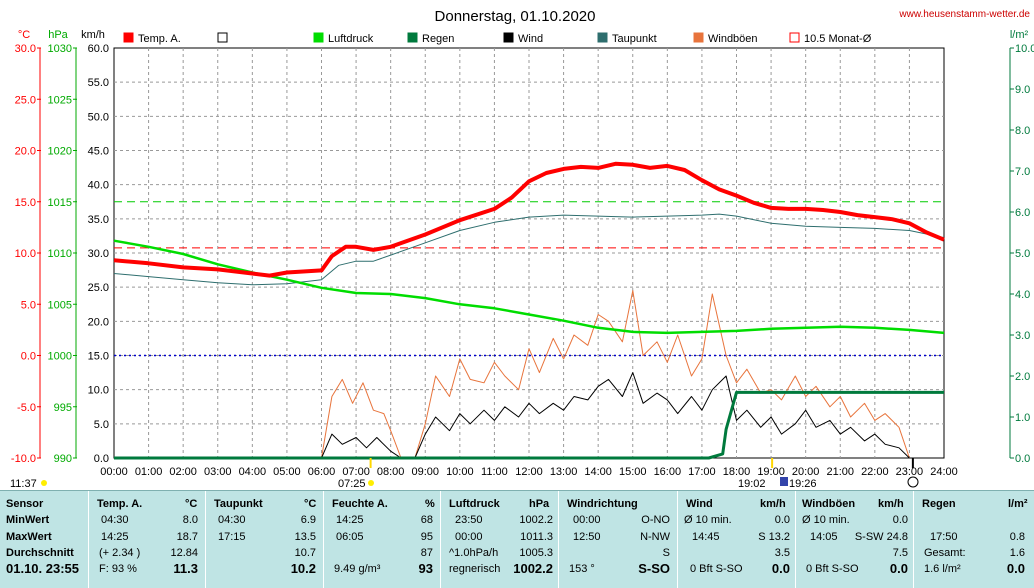  I want to click on temp-tick-label: 30.0, so click(25, 49).